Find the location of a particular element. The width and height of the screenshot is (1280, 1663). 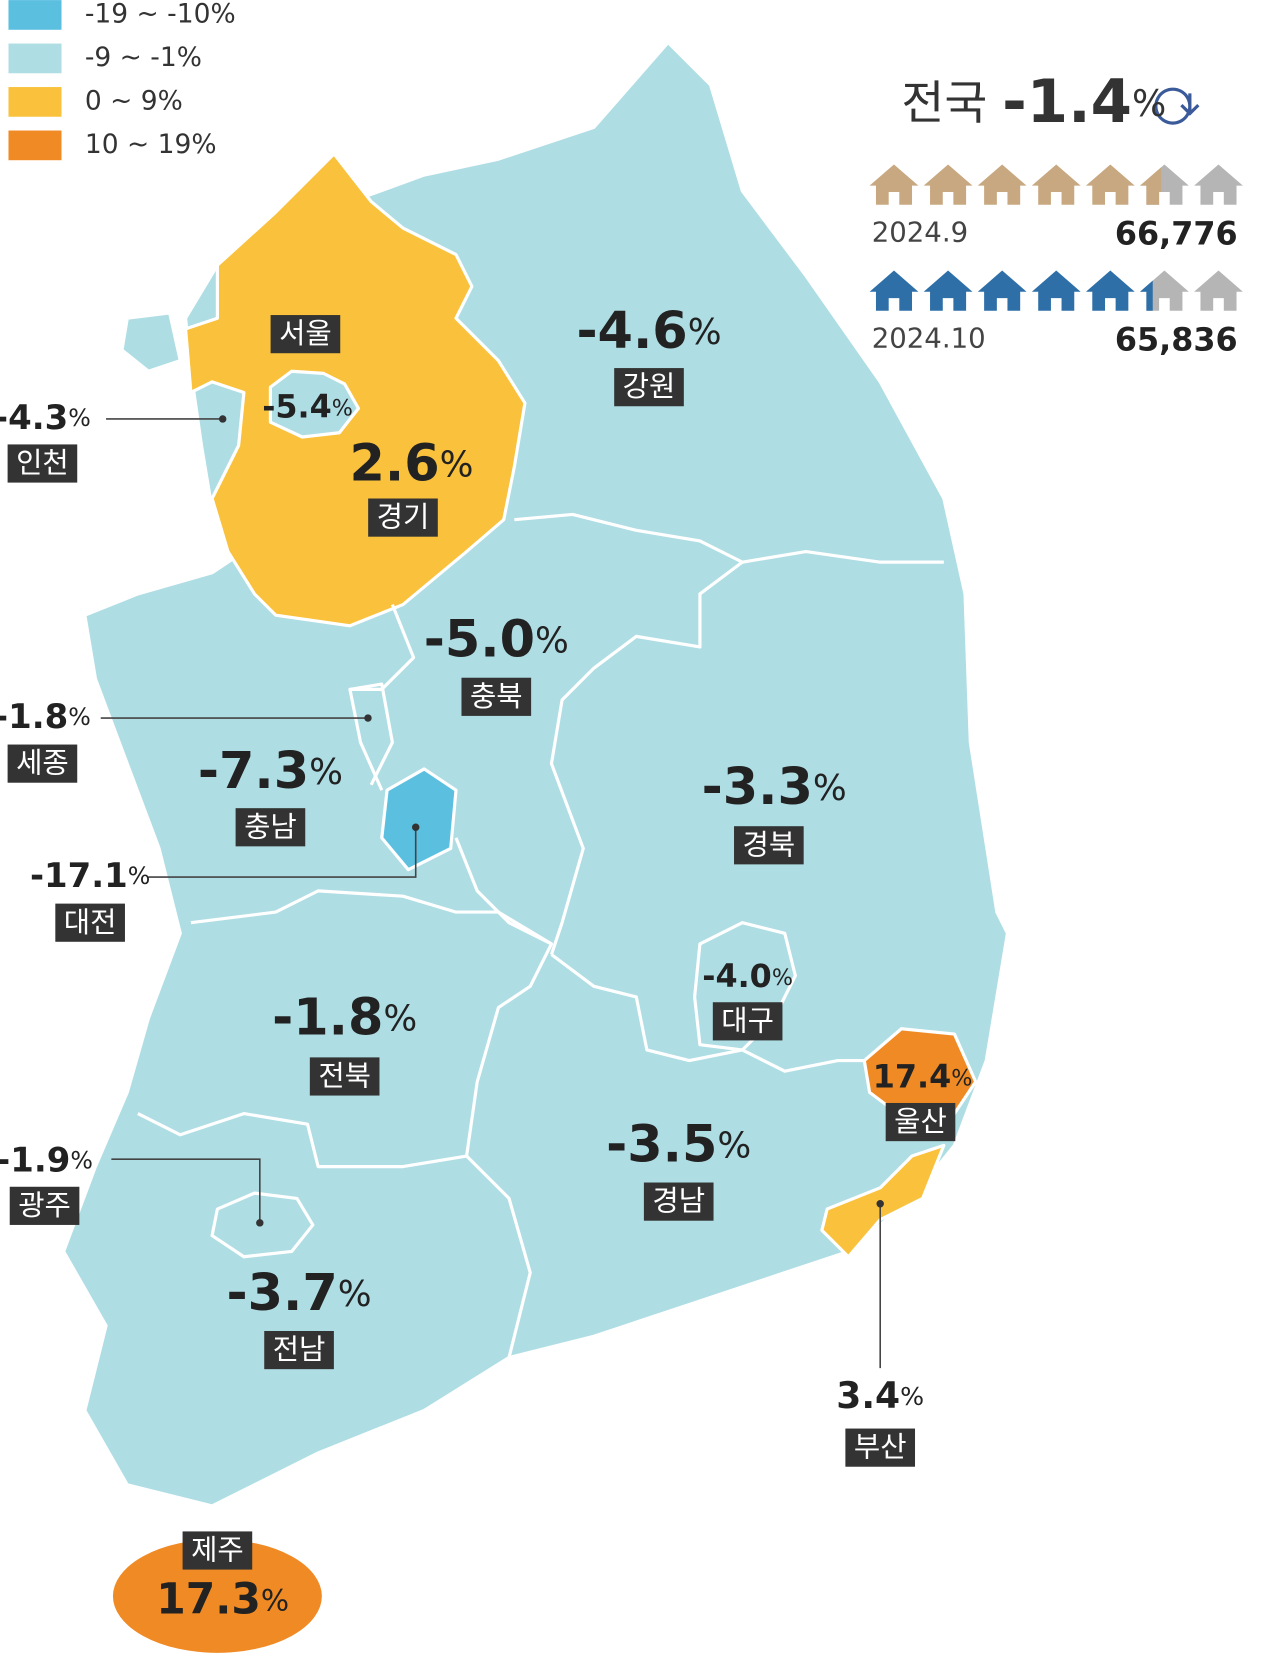

region-name: 전남 is located at coordinates (299, 1349).